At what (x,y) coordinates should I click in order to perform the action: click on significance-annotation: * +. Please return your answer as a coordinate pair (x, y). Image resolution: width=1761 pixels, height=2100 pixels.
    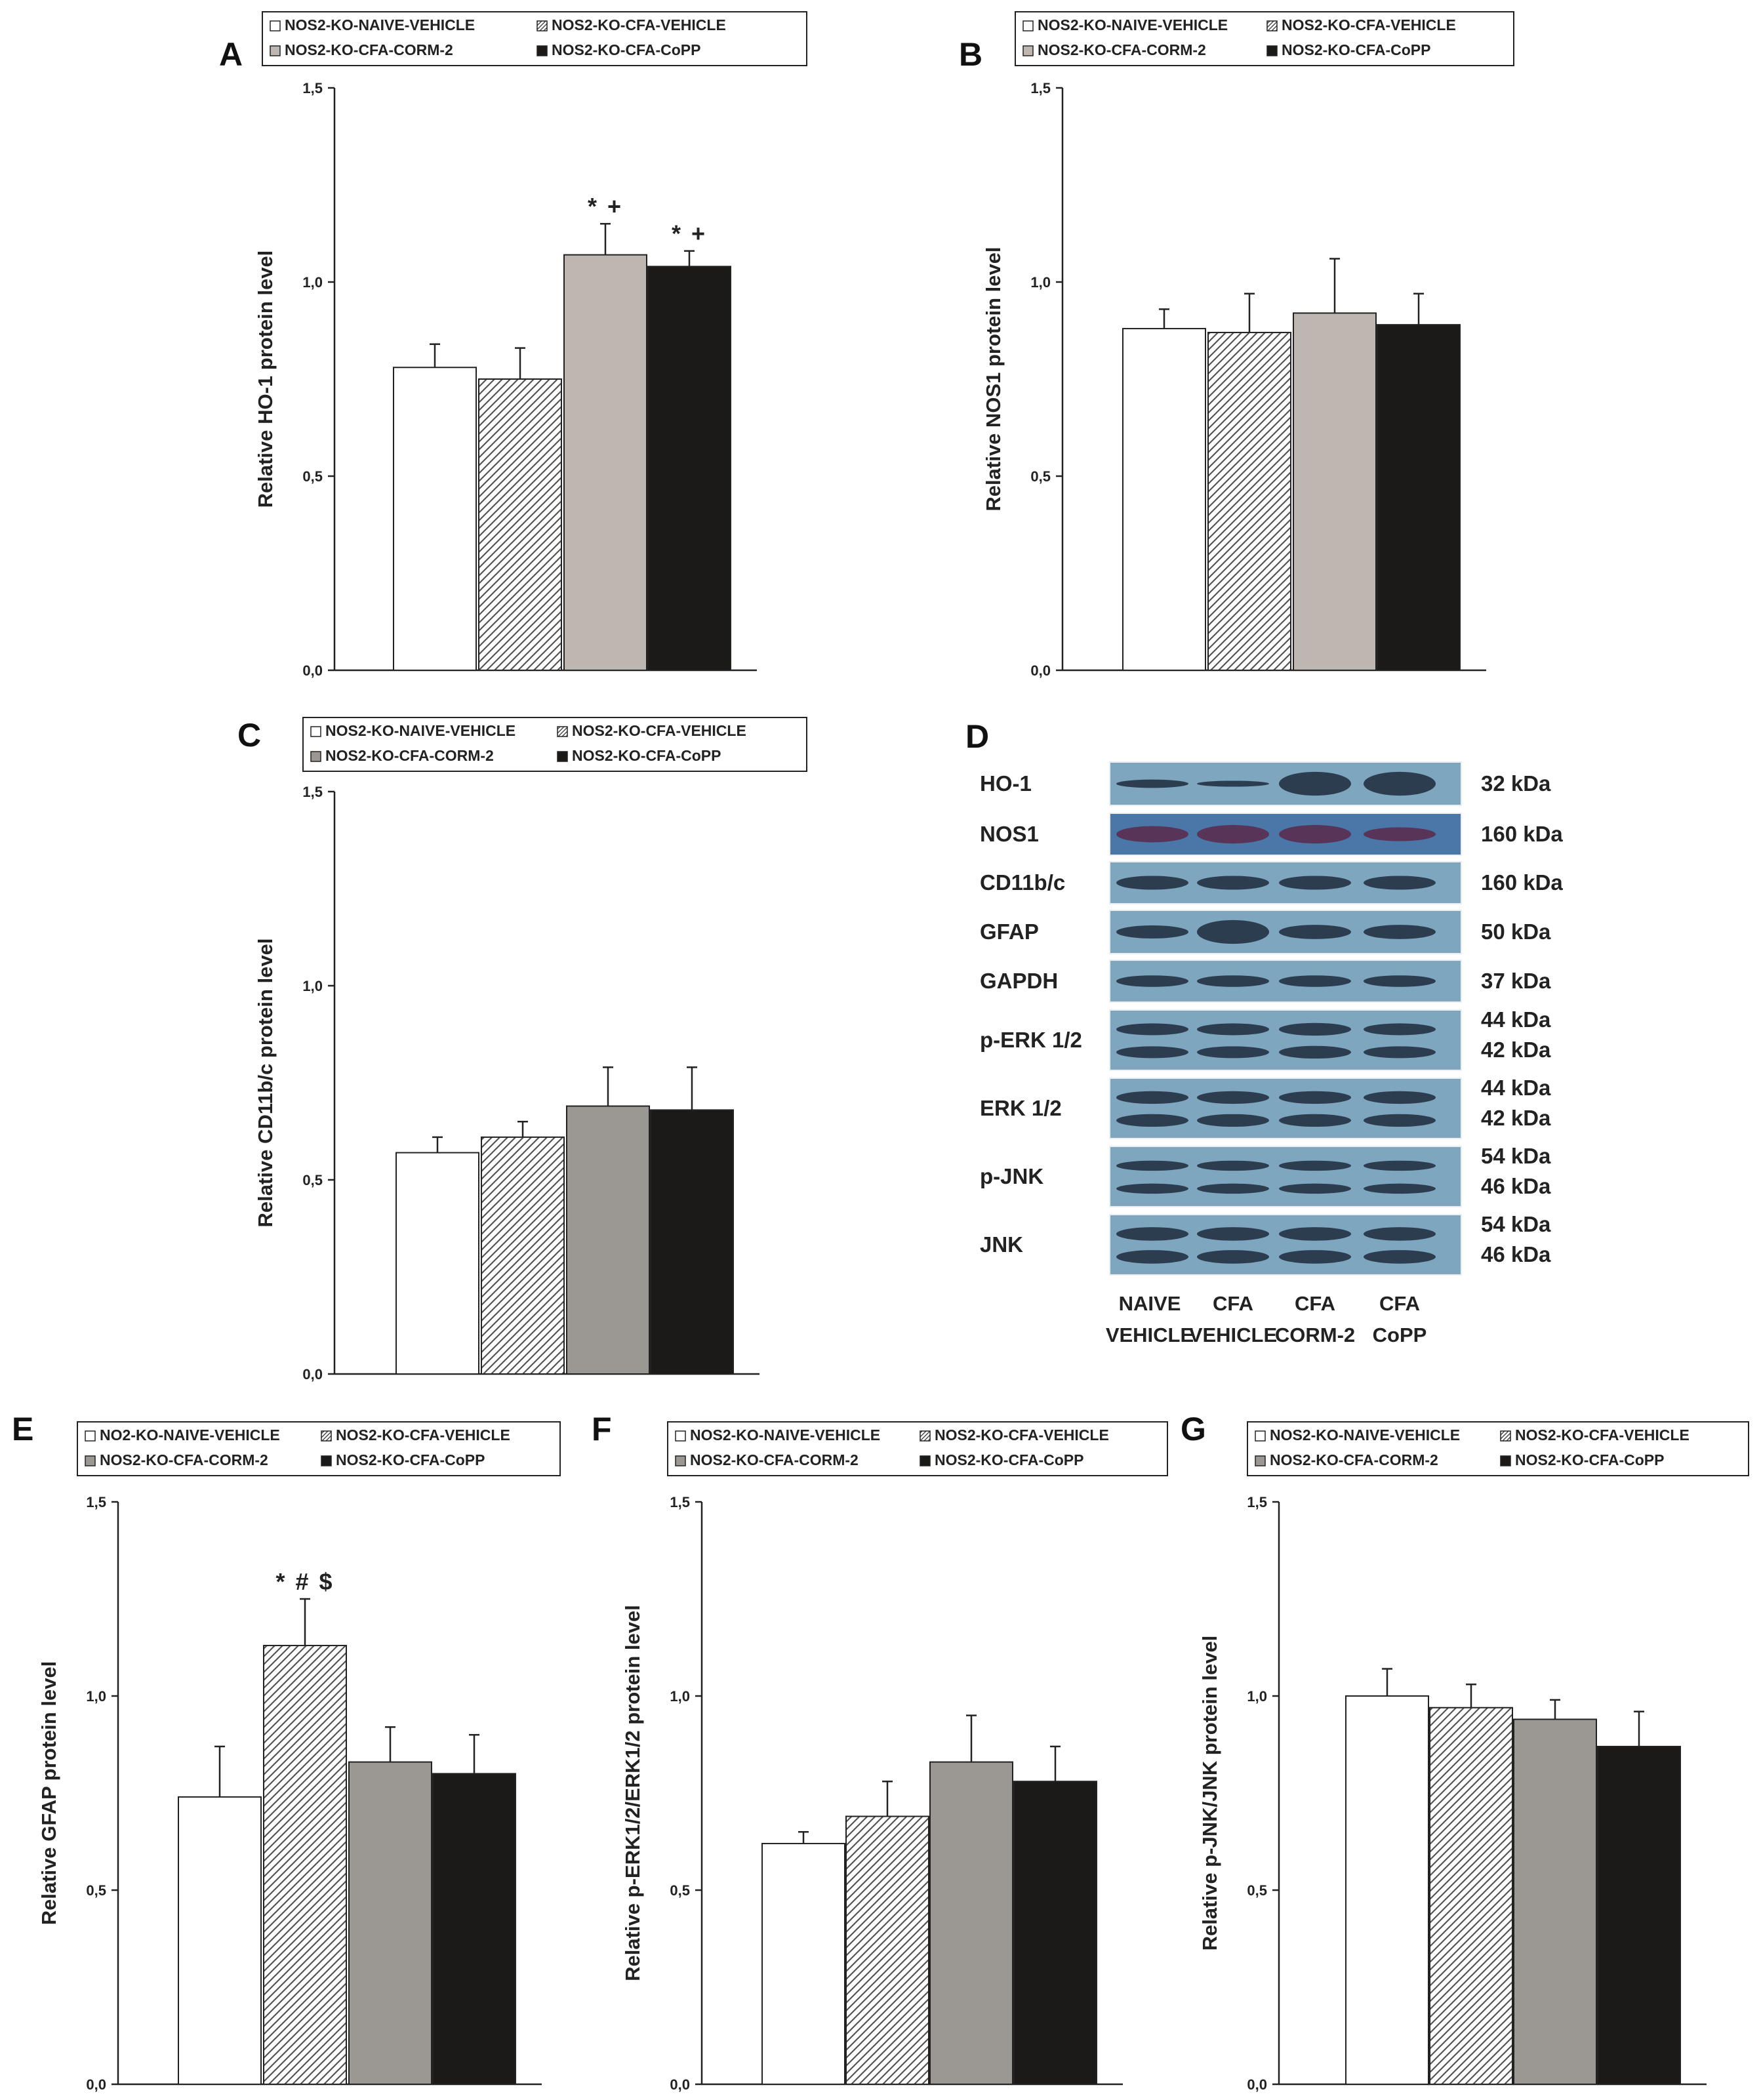
    Looking at the image, I should click on (690, 233).